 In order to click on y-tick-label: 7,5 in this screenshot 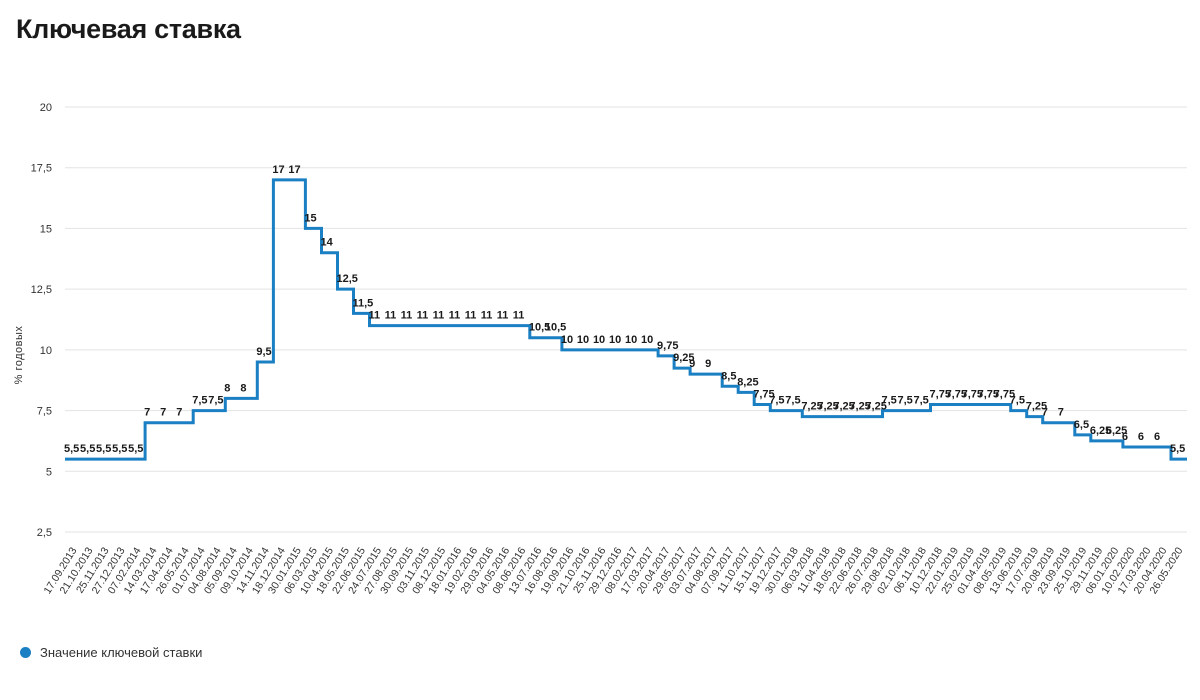, I will do `click(44, 412)`.